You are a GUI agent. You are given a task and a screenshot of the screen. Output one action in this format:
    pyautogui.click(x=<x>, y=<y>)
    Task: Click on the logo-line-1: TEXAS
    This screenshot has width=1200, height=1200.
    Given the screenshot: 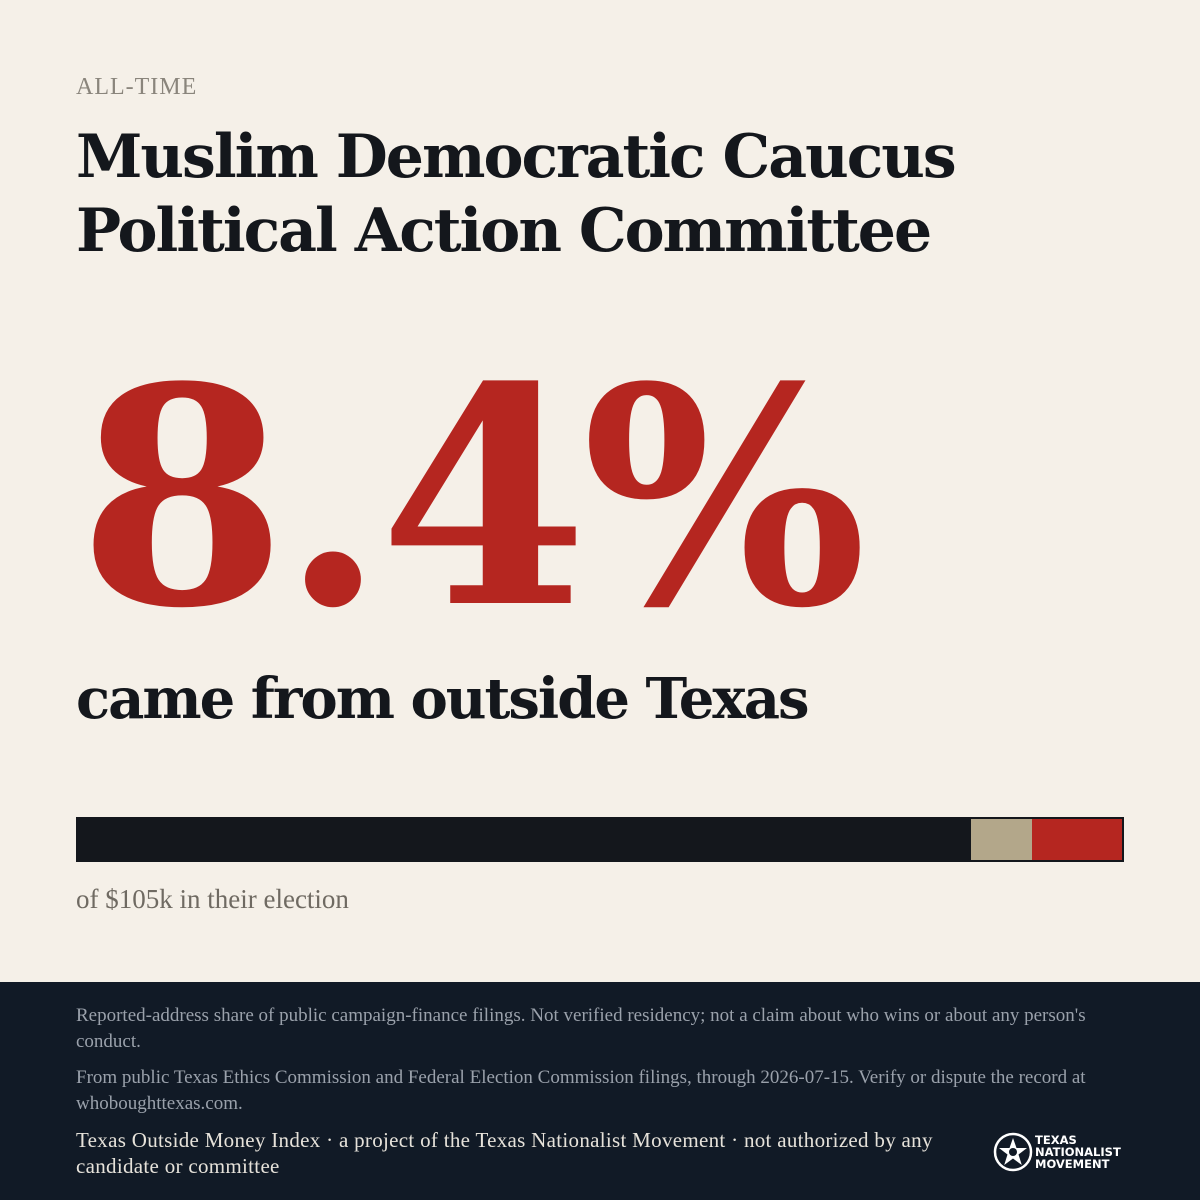 What is the action you would take?
    pyautogui.click(x=1056, y=1140)
    